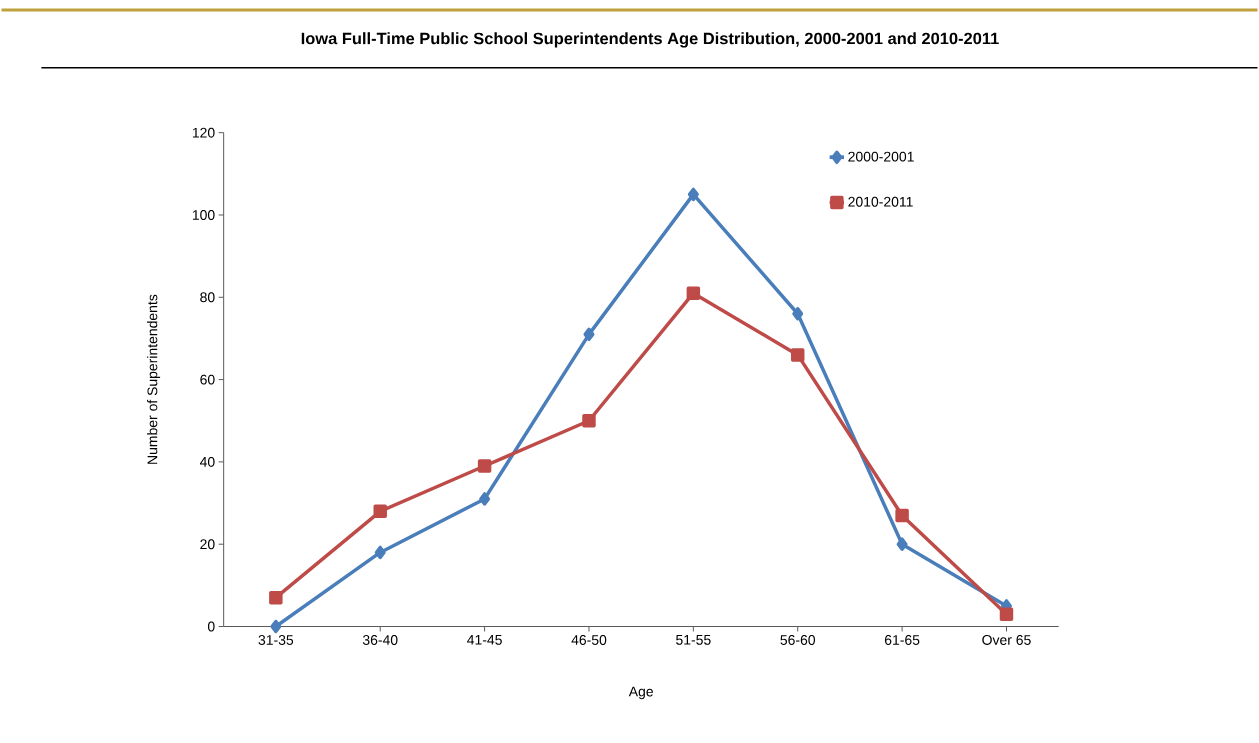  Describe the element at coordinates (207, 379) in the screenshot. I see `y-tick-label: 60` at that location.